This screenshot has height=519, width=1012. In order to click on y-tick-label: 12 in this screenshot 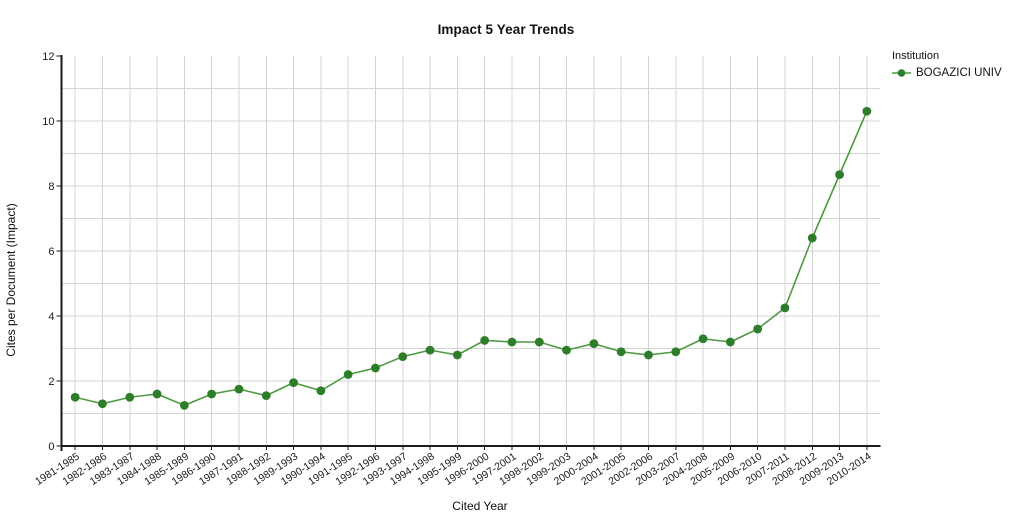, I will do `click(48, 57)`.